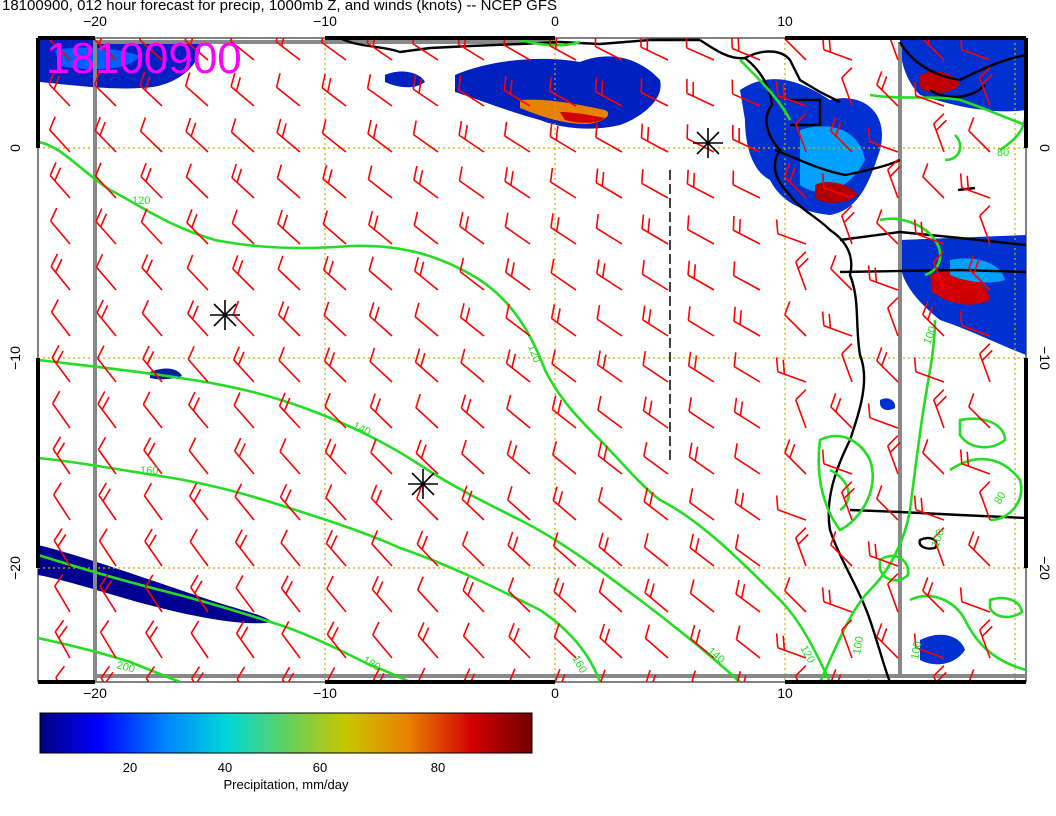  I want to click on top-tick-label: 0, so click(555, 21).